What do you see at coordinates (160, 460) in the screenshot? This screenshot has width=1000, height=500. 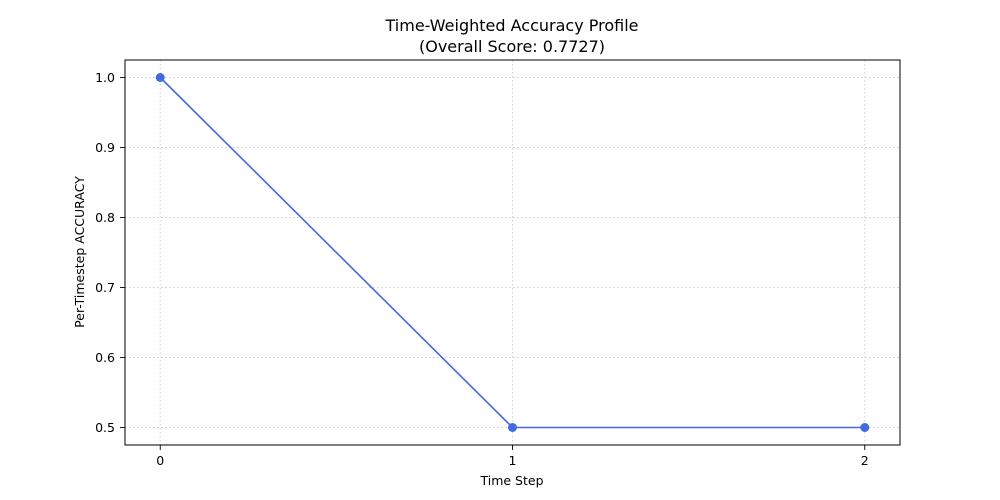 I see `x-tick-label: 0` at bounding box center [160, 460].